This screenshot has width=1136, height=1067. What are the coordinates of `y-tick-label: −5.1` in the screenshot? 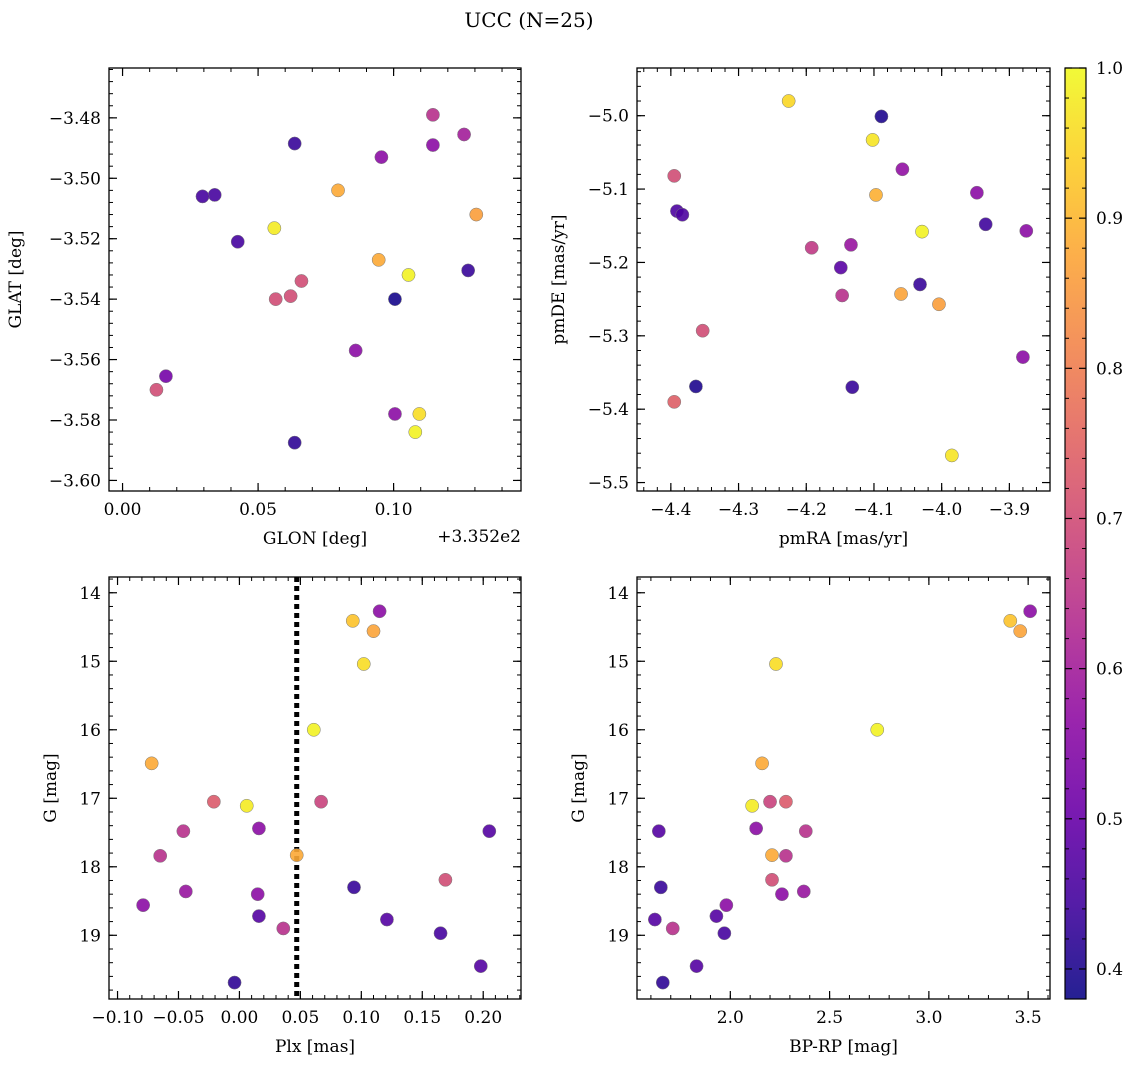 It's located at (608, 190).